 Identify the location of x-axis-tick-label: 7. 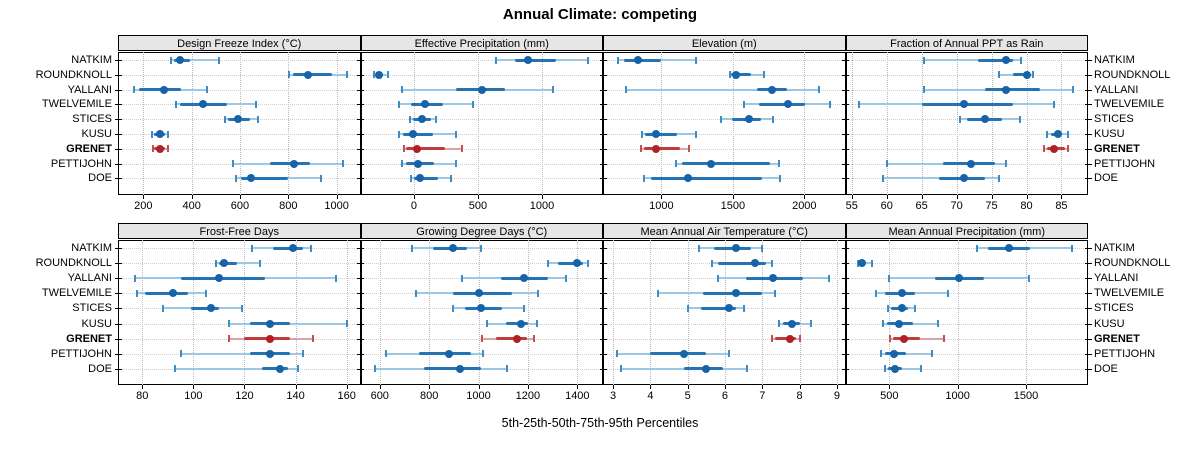
(762, 396).